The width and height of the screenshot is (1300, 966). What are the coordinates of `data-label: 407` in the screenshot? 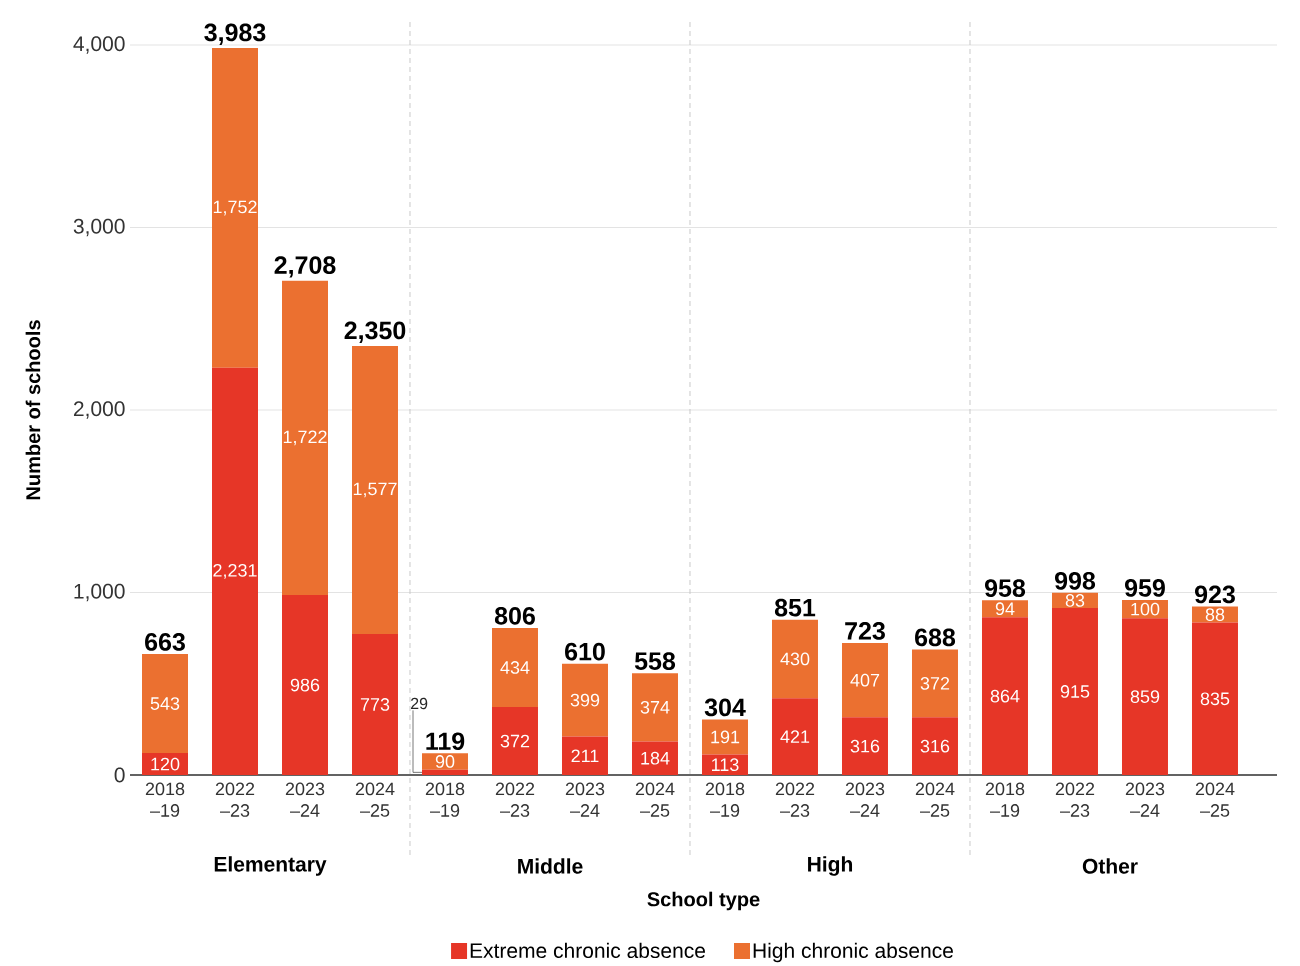 It's located at (865, 680).